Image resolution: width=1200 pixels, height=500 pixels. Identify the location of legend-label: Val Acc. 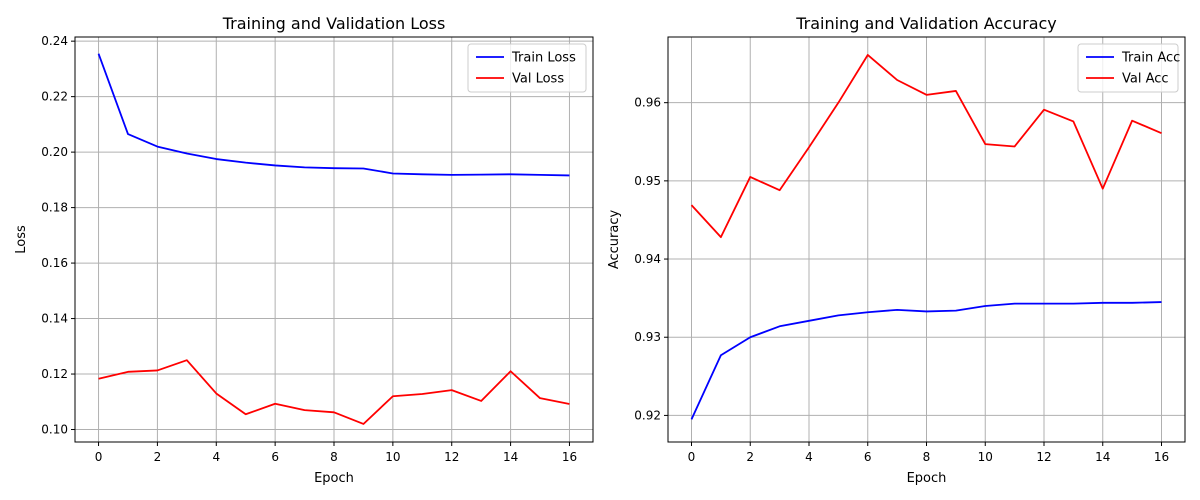
(1145, 79).